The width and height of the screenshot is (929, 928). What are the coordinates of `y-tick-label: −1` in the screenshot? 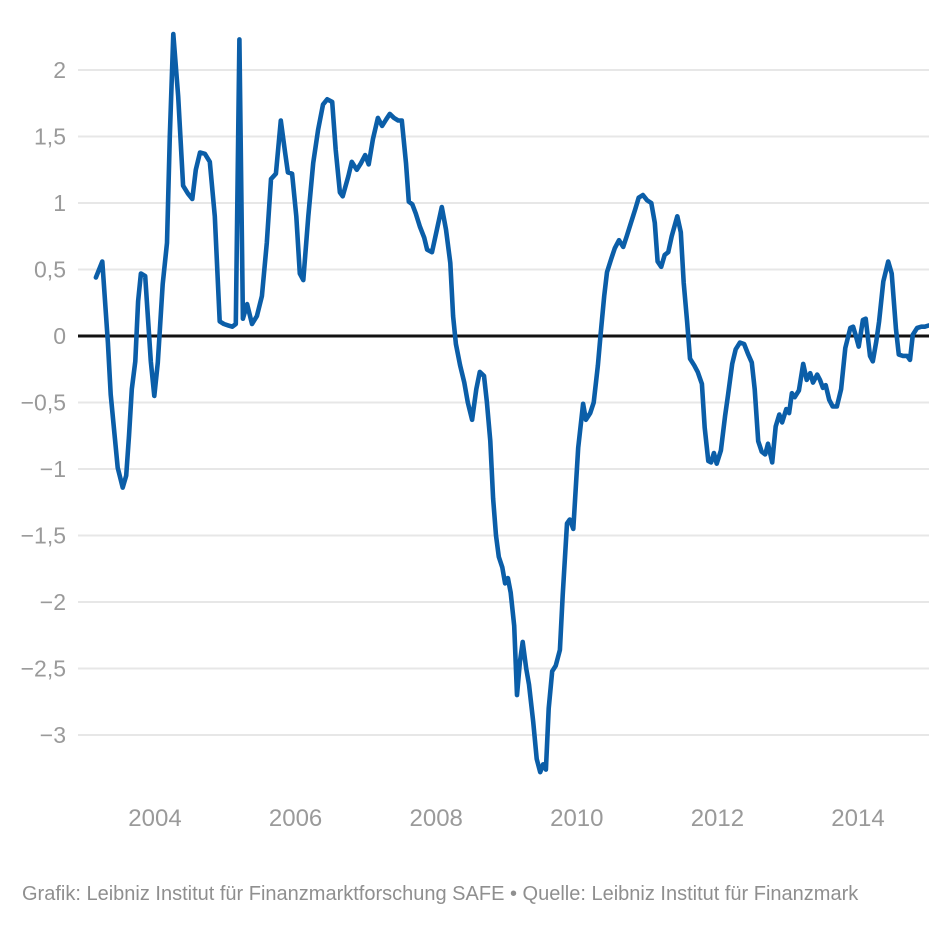 It's located at (53, 469).